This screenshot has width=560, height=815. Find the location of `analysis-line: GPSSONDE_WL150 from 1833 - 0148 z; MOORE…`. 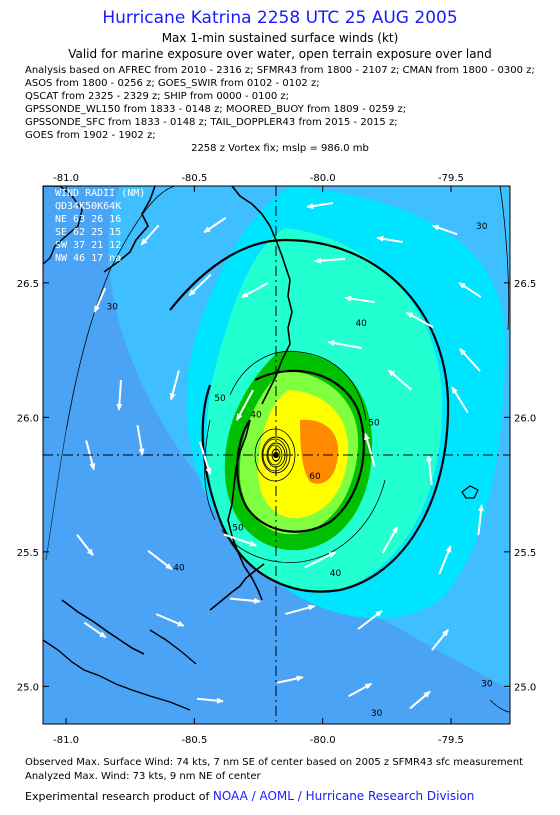

analysis-line: GPSSONDE_WL150 from 1833 - 0148 z; MOORE… is located at coordinates (216, 109).